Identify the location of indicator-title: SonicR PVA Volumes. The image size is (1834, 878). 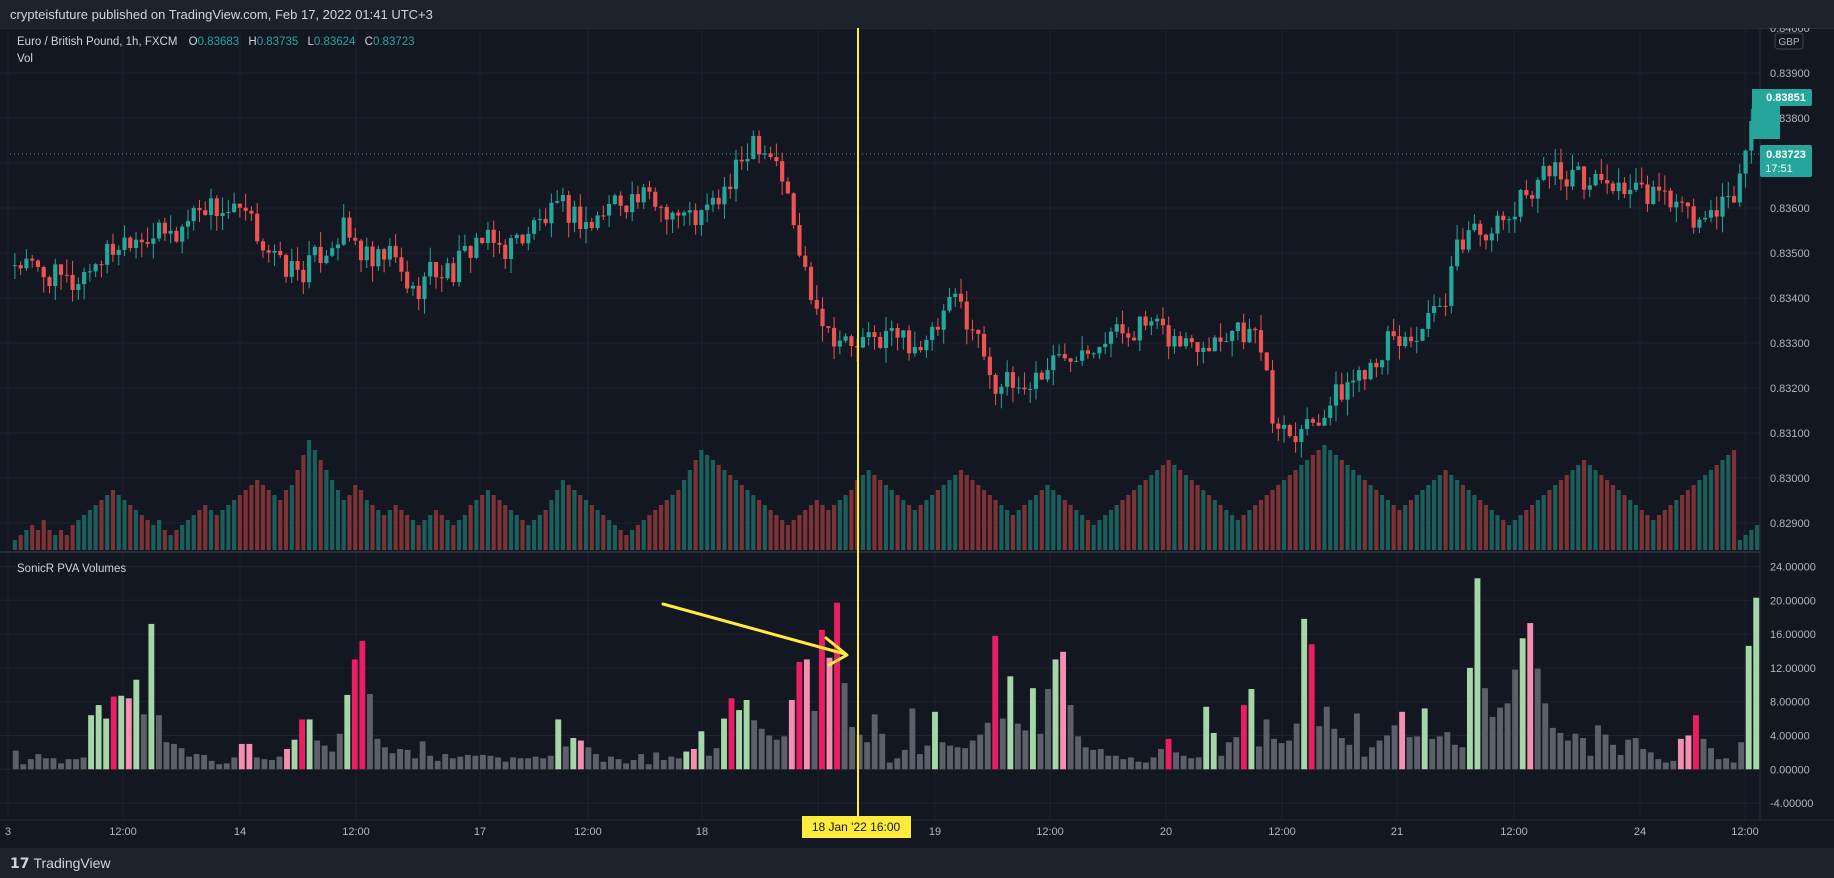
(71, 569).